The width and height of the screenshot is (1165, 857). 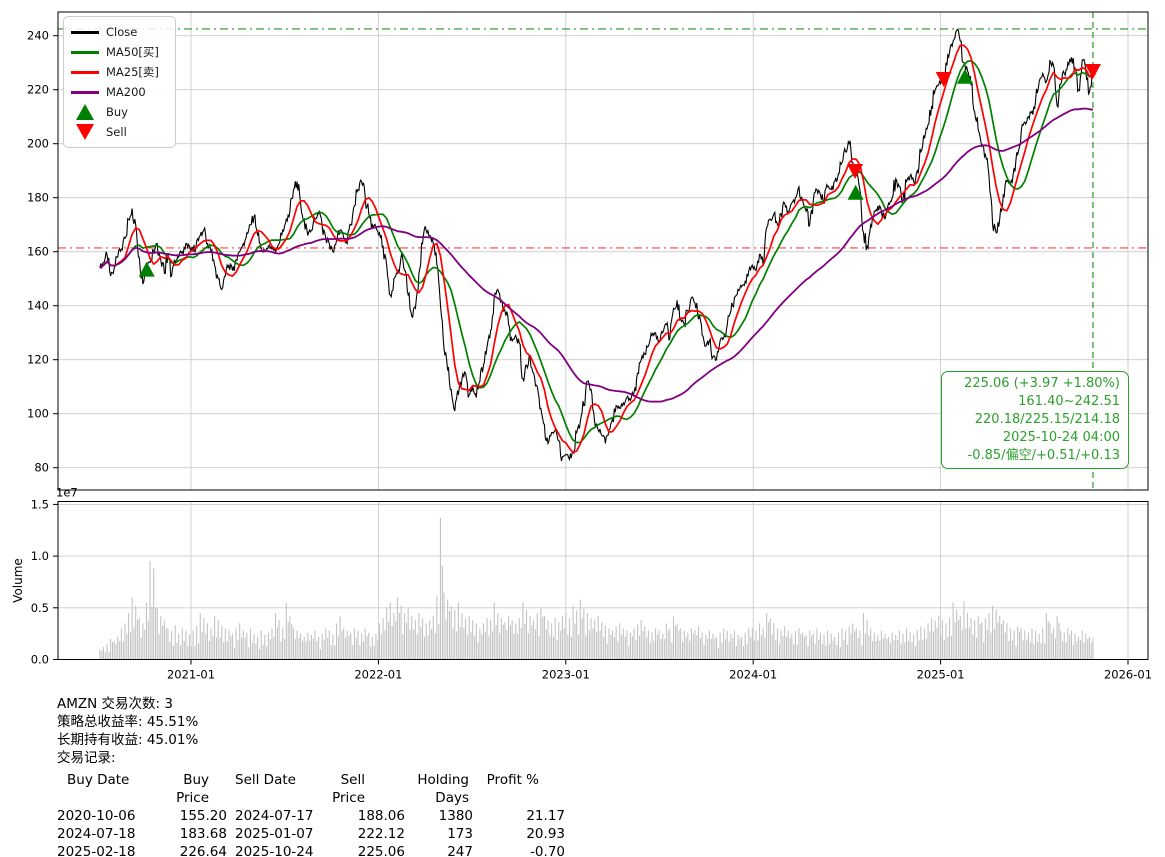 I want to click on trade-cell: 2020-10-06, so click(x=96, y=816).